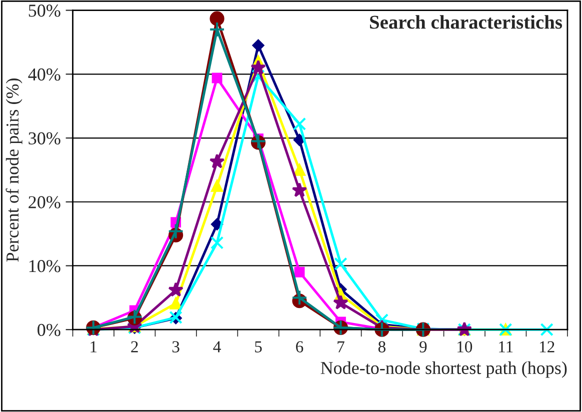 This screenshot has height=412, width=582. What do you see at coordinates (217, 346) in the screenshot?
I see `x-tick-label: 4` at bounding box center [217, 346].